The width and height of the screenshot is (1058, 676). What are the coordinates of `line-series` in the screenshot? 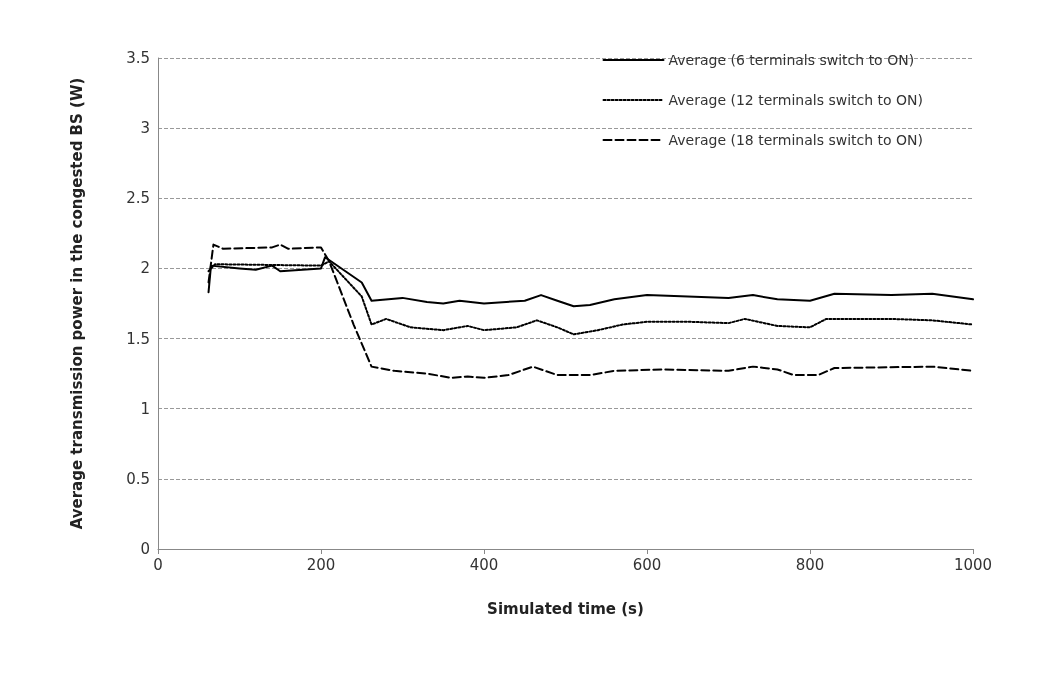 It's located at (590, 311).